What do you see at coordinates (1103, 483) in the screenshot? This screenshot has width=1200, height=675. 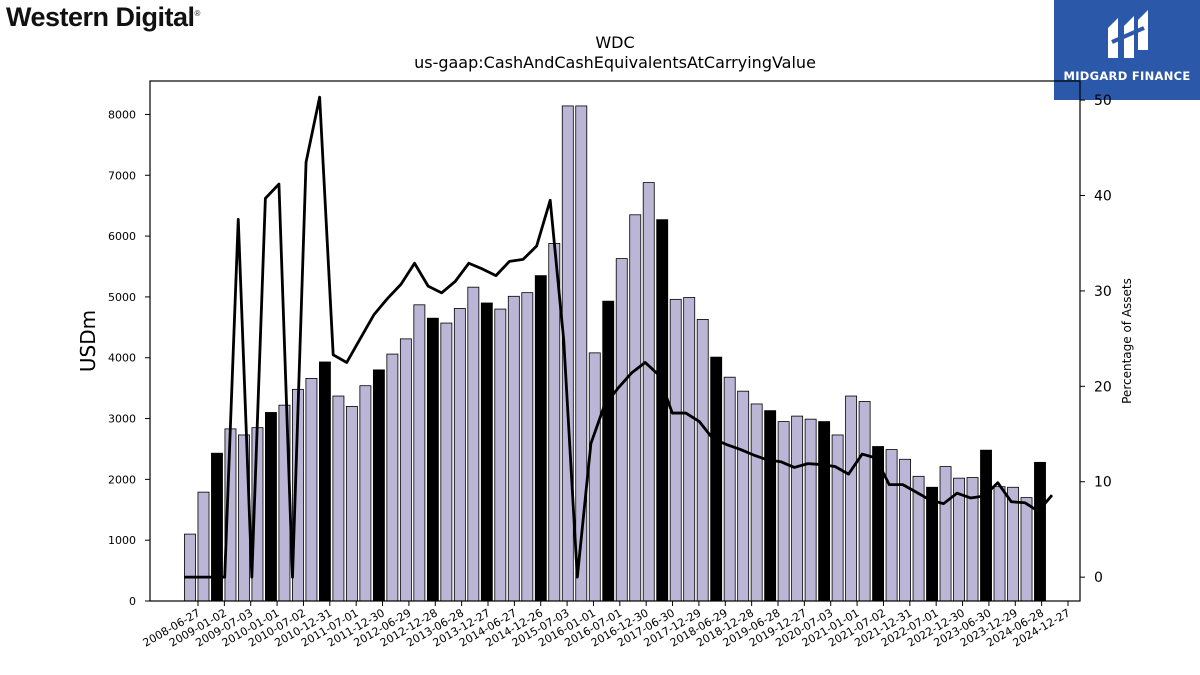 I see `y2-tick-label-10: 10` at bounding box center [1103, 483].